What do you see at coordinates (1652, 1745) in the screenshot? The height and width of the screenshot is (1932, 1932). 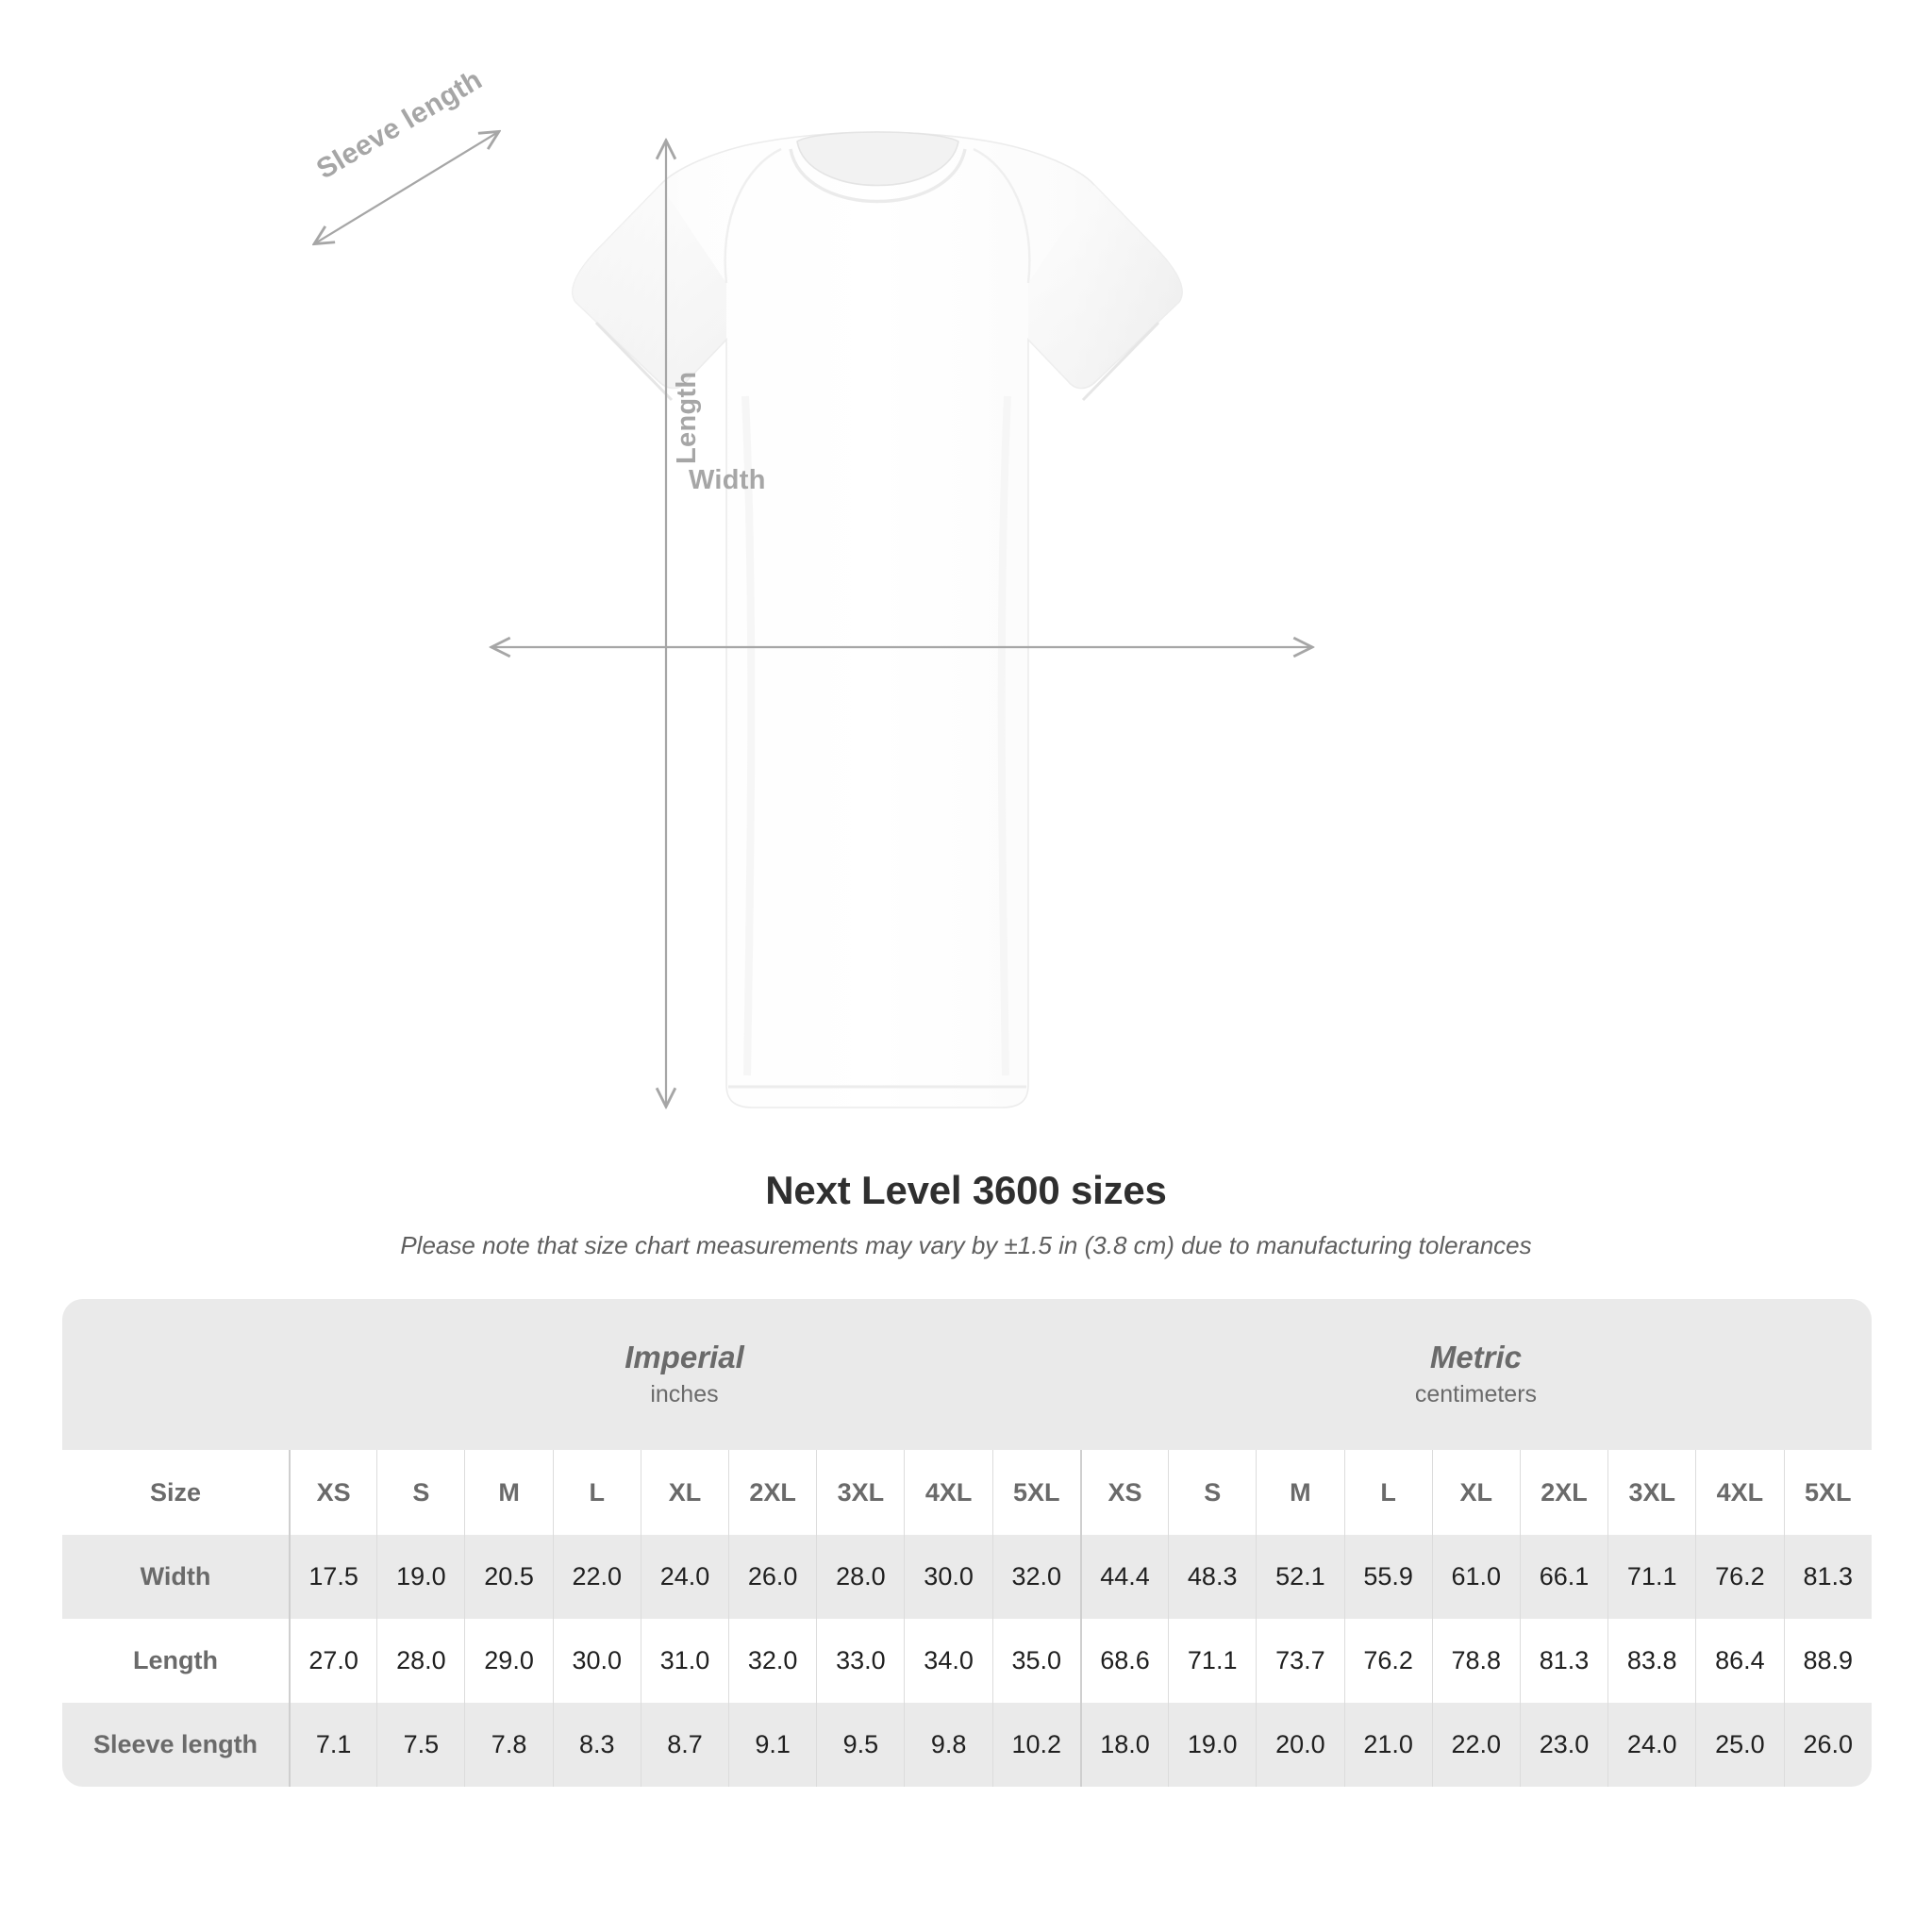 I see `cell-sleeve-length-metric-3xl: 24.0` at bounding box center [1652, 1745].